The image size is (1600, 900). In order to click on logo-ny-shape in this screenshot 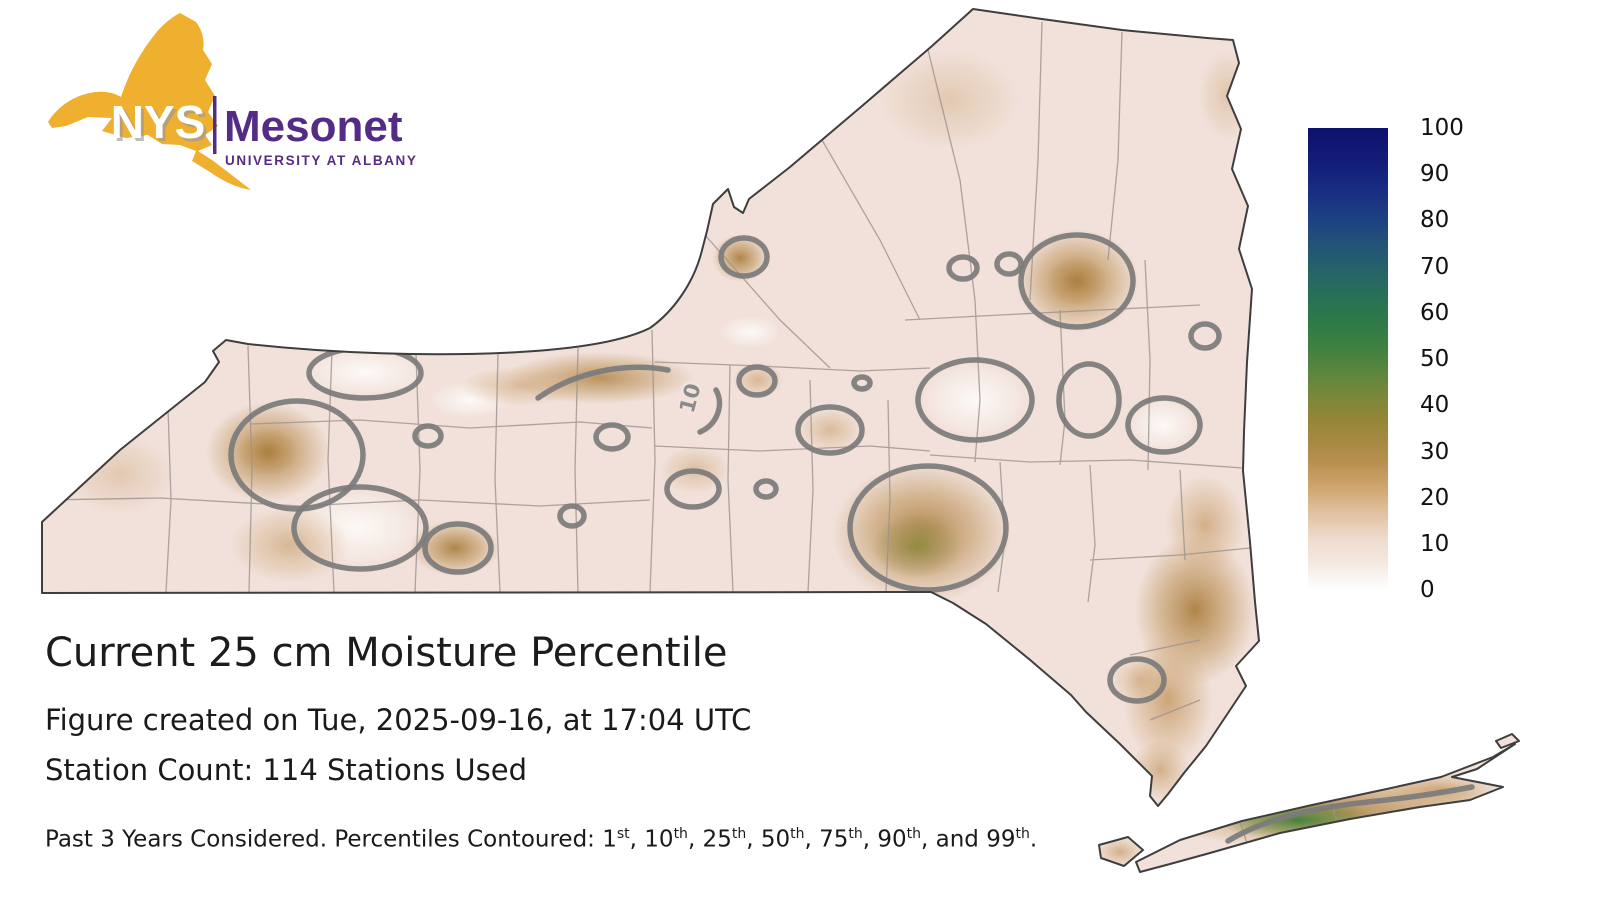, I will do `click(149, 101)`.